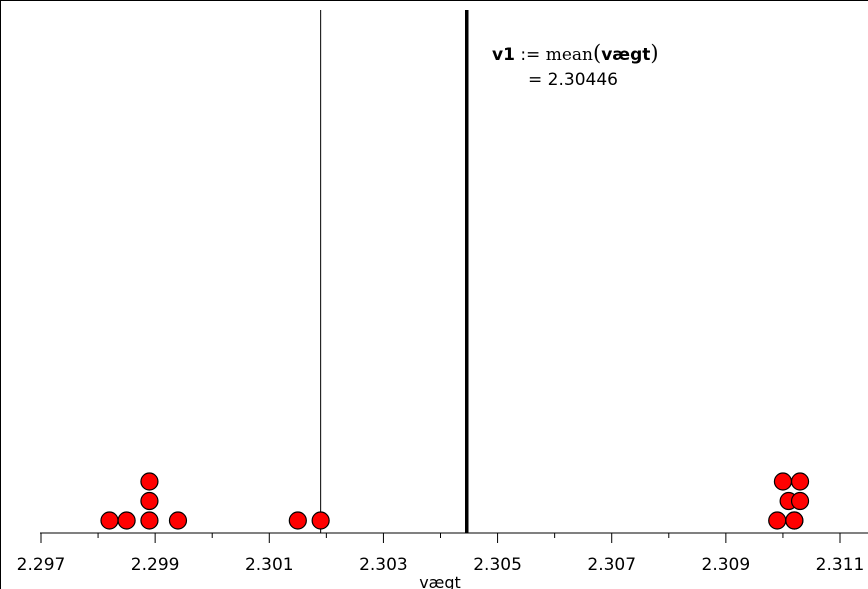 The width and height of the screenshot is (868, 589). Describe the element at coordinates (41, 565) in the screenshot. I see `x-axis-tick-label: 2.297` at that location.